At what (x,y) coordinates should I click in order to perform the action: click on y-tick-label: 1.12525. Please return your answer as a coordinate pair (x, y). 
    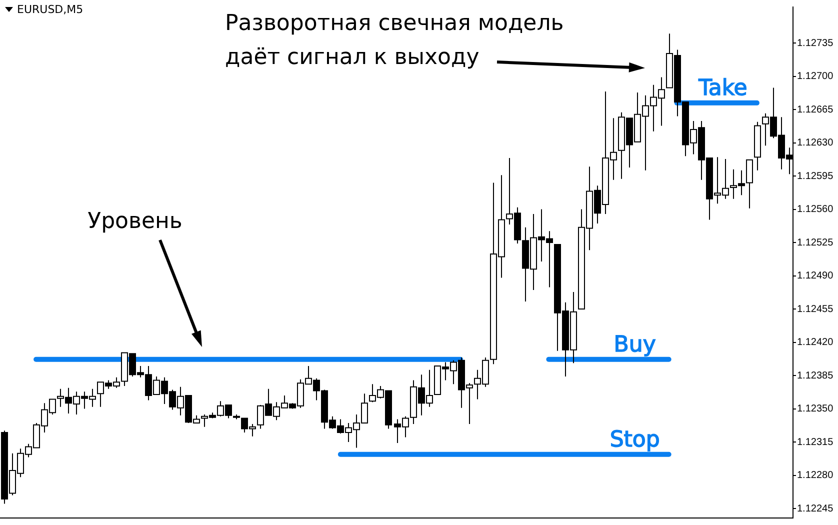
    Looking at the image, I should click on (815, 242).